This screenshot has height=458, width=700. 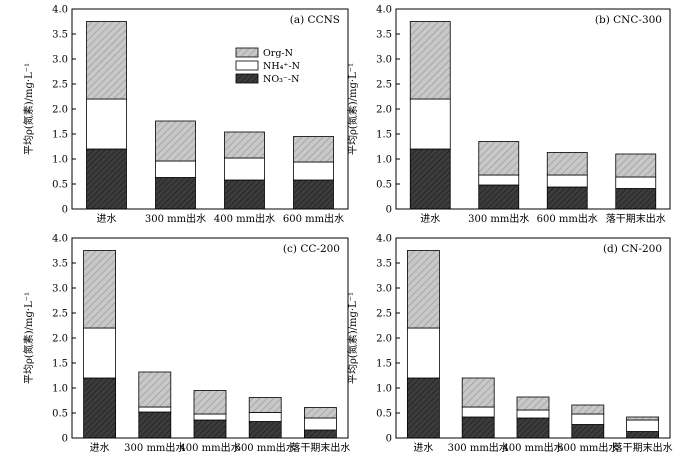 I want to click on panel-title: (d) CN-200, so click(x=632, y=249).